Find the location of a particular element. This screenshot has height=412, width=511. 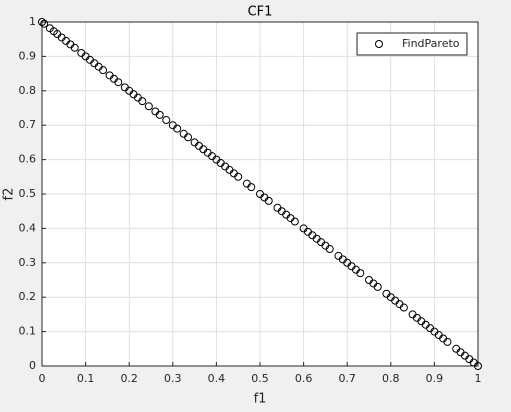

y-tick-label: 0.2 is located at coordinates (28, 296).